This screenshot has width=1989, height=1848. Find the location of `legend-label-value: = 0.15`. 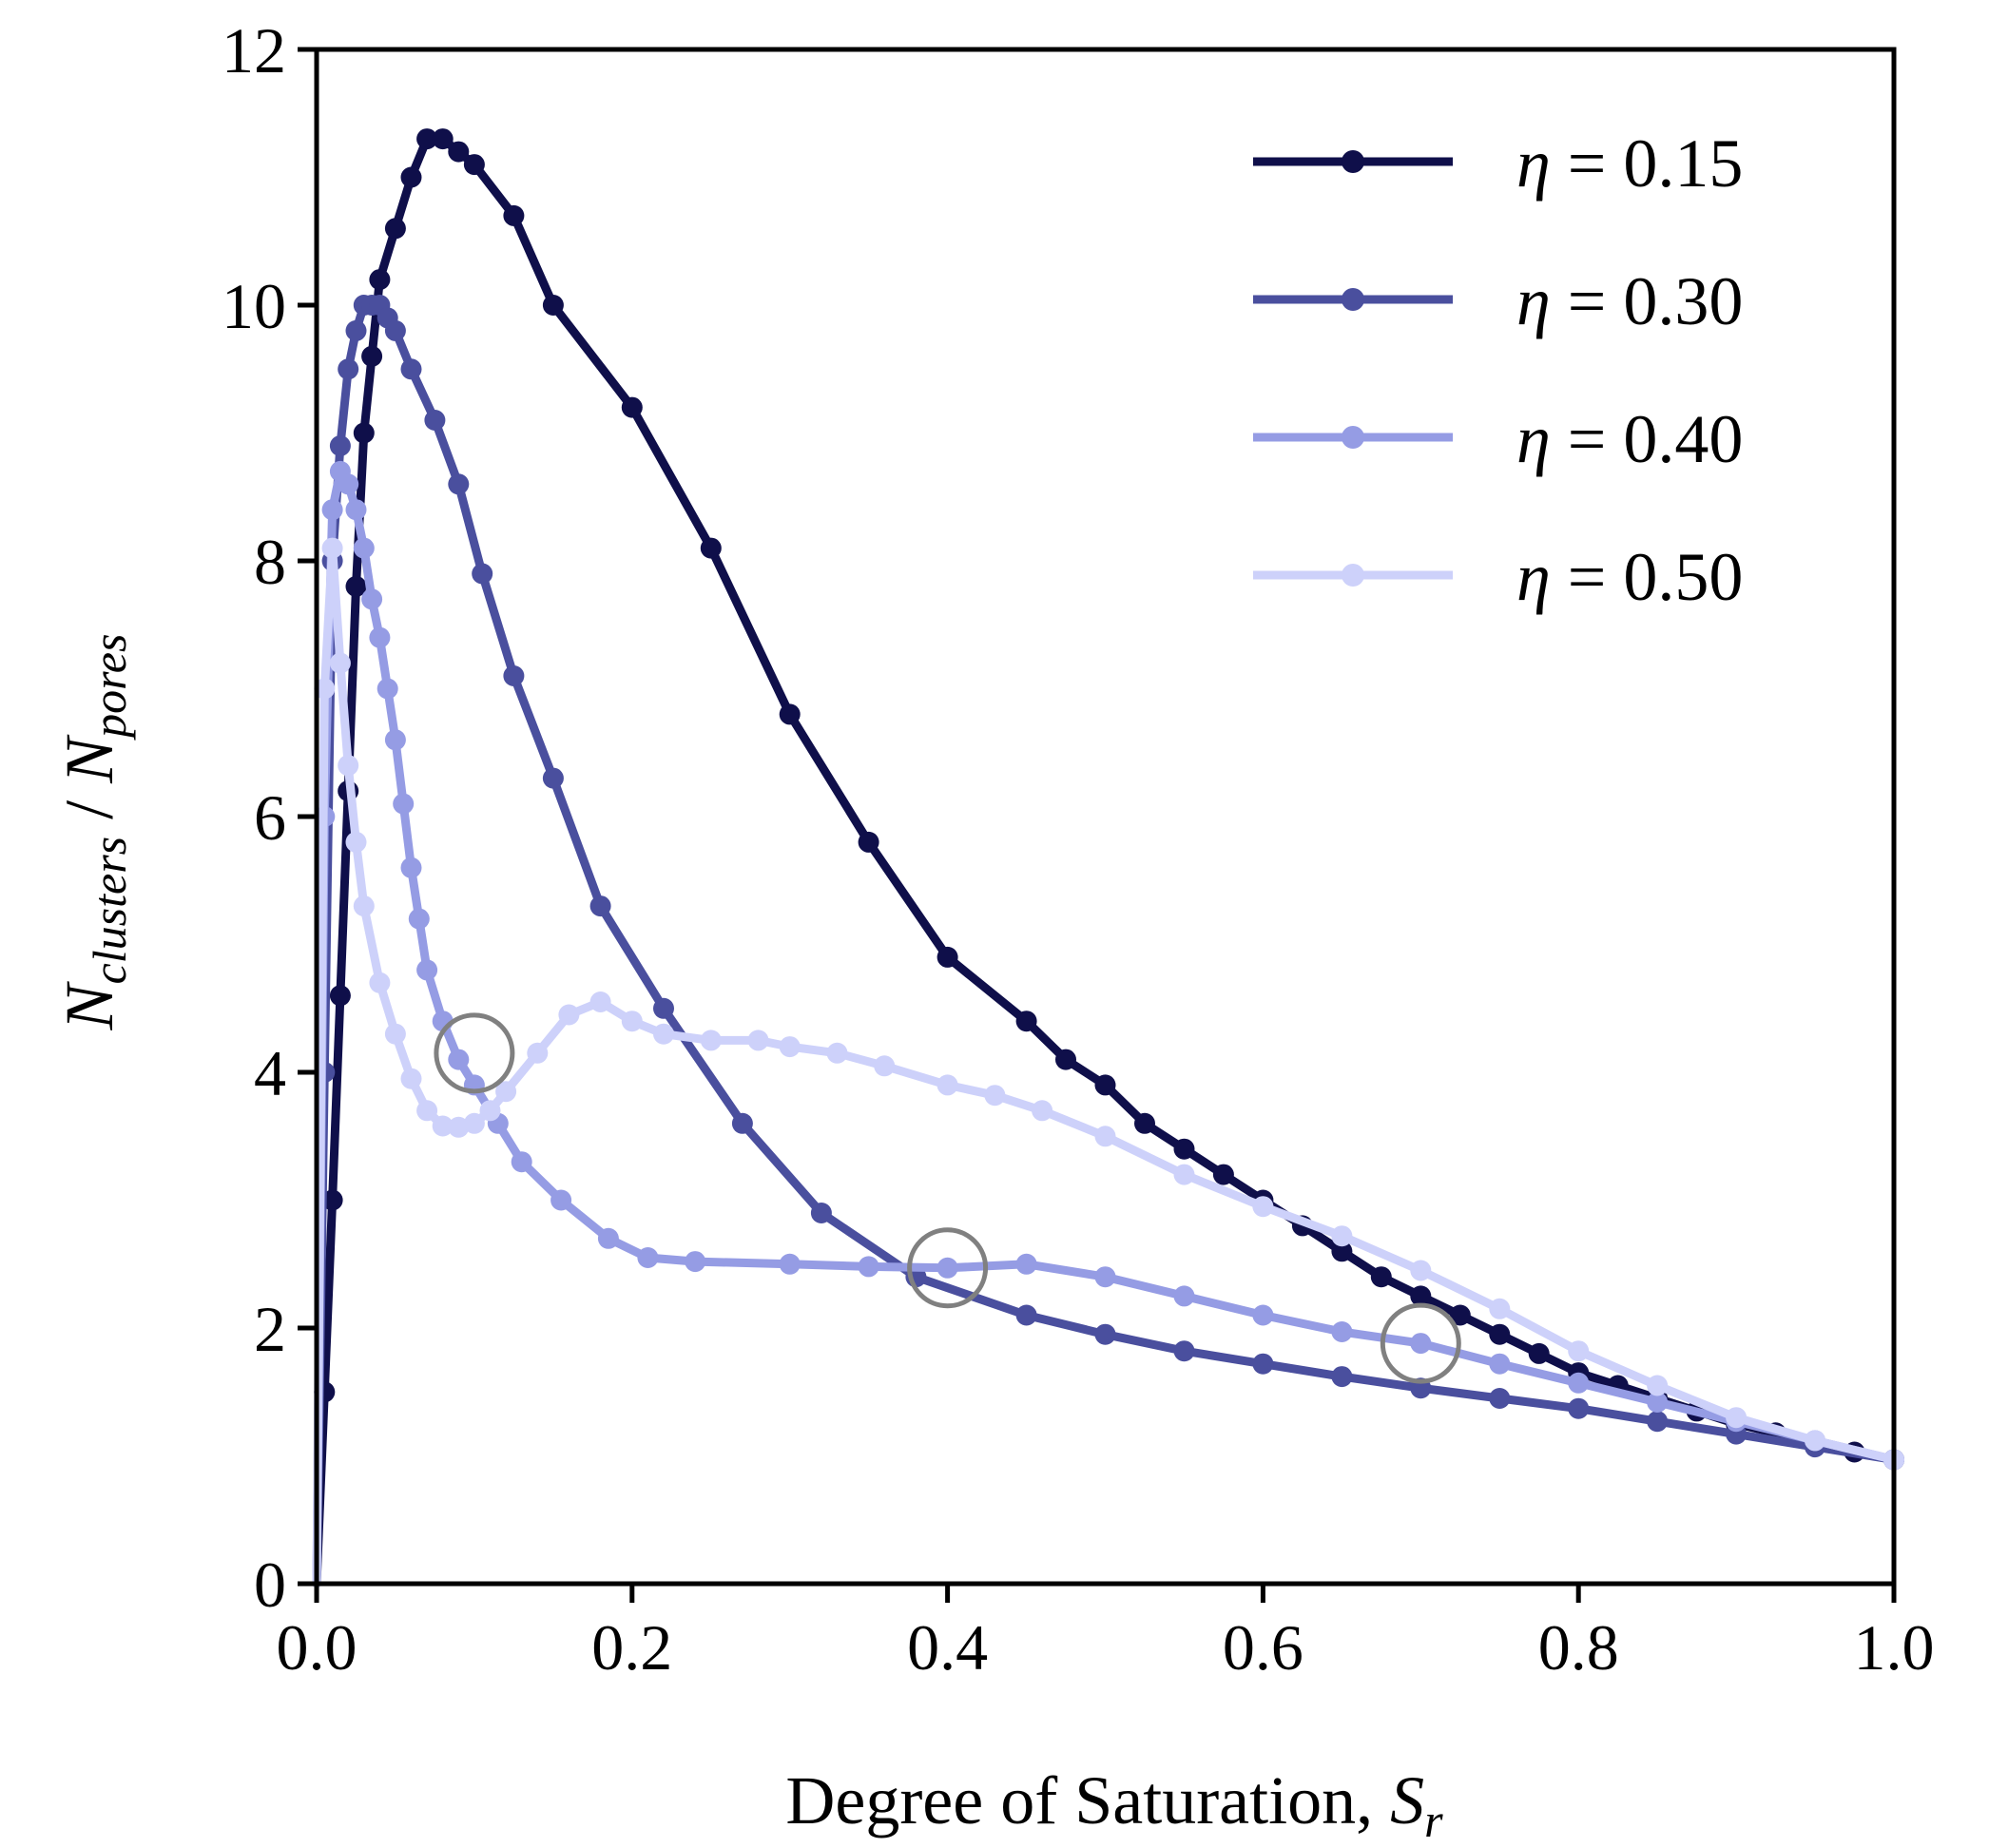

legend-label-value: = 0.15 is located at coordinates (1647, 163).